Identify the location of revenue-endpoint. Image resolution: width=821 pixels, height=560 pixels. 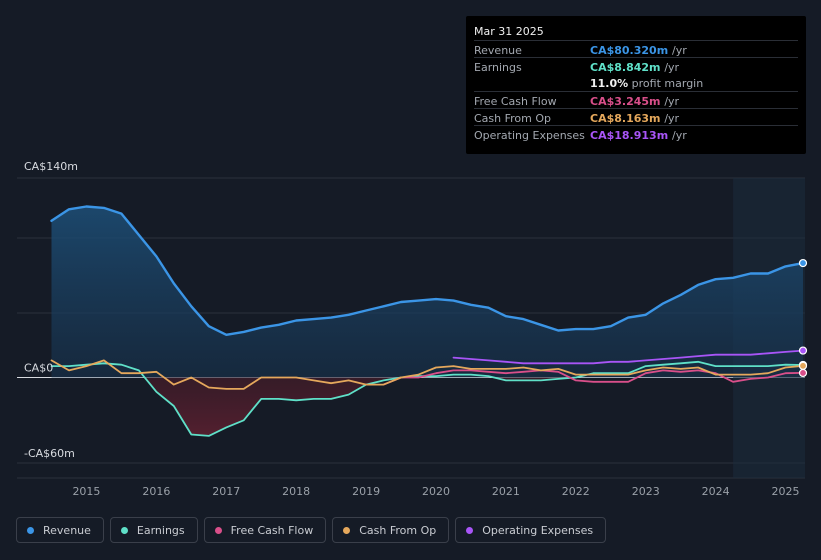
(803, 263).